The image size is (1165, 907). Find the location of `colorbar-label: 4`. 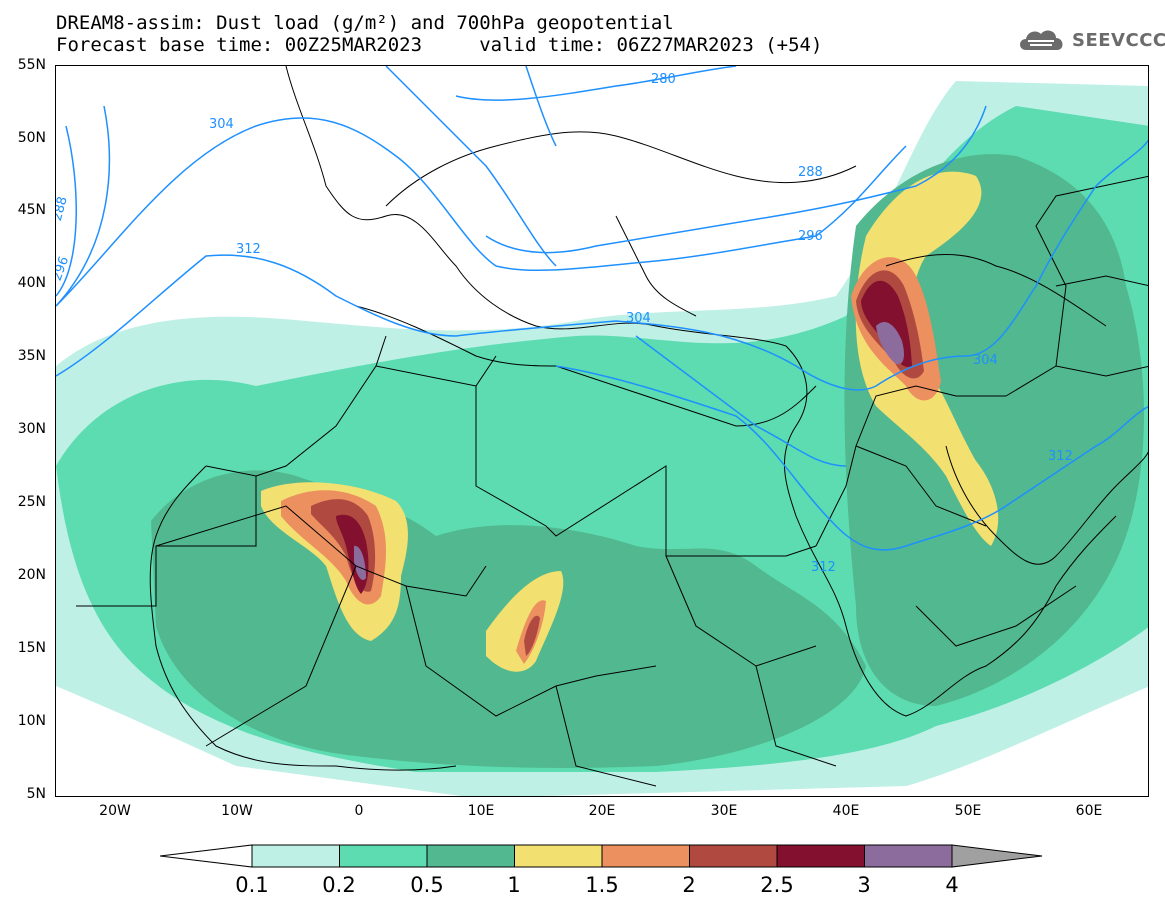

colorbar-label: 4 is located at coordinates (952, 885).